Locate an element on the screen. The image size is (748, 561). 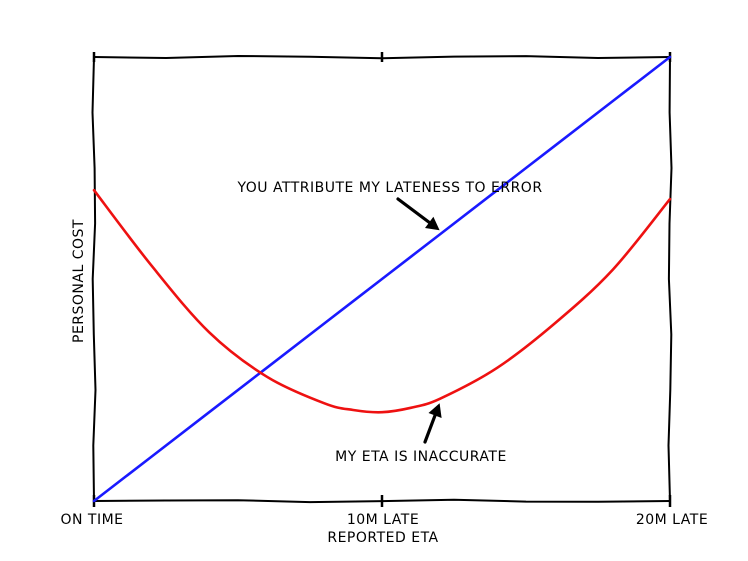
x-tick-label-10m-late: 10M LATE is located at coordinates (383, 520).